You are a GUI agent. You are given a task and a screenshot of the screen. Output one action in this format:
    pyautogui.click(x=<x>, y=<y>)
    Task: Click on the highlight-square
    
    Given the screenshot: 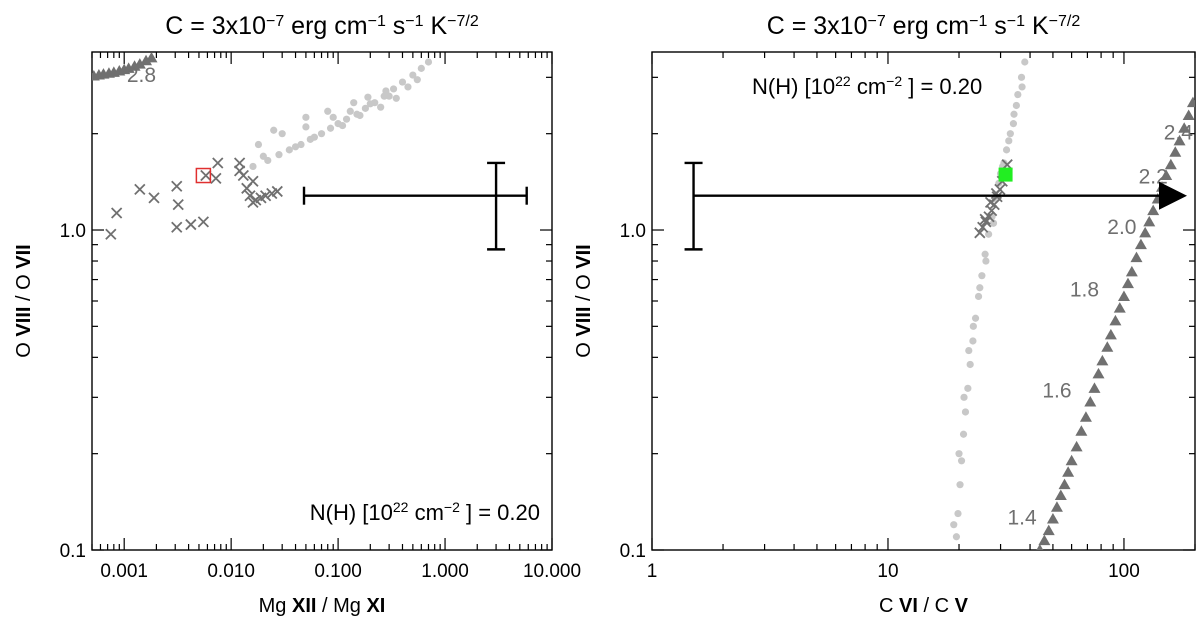 What is the action you would take?
    pyautogui.click(x=1005, y=174)
    